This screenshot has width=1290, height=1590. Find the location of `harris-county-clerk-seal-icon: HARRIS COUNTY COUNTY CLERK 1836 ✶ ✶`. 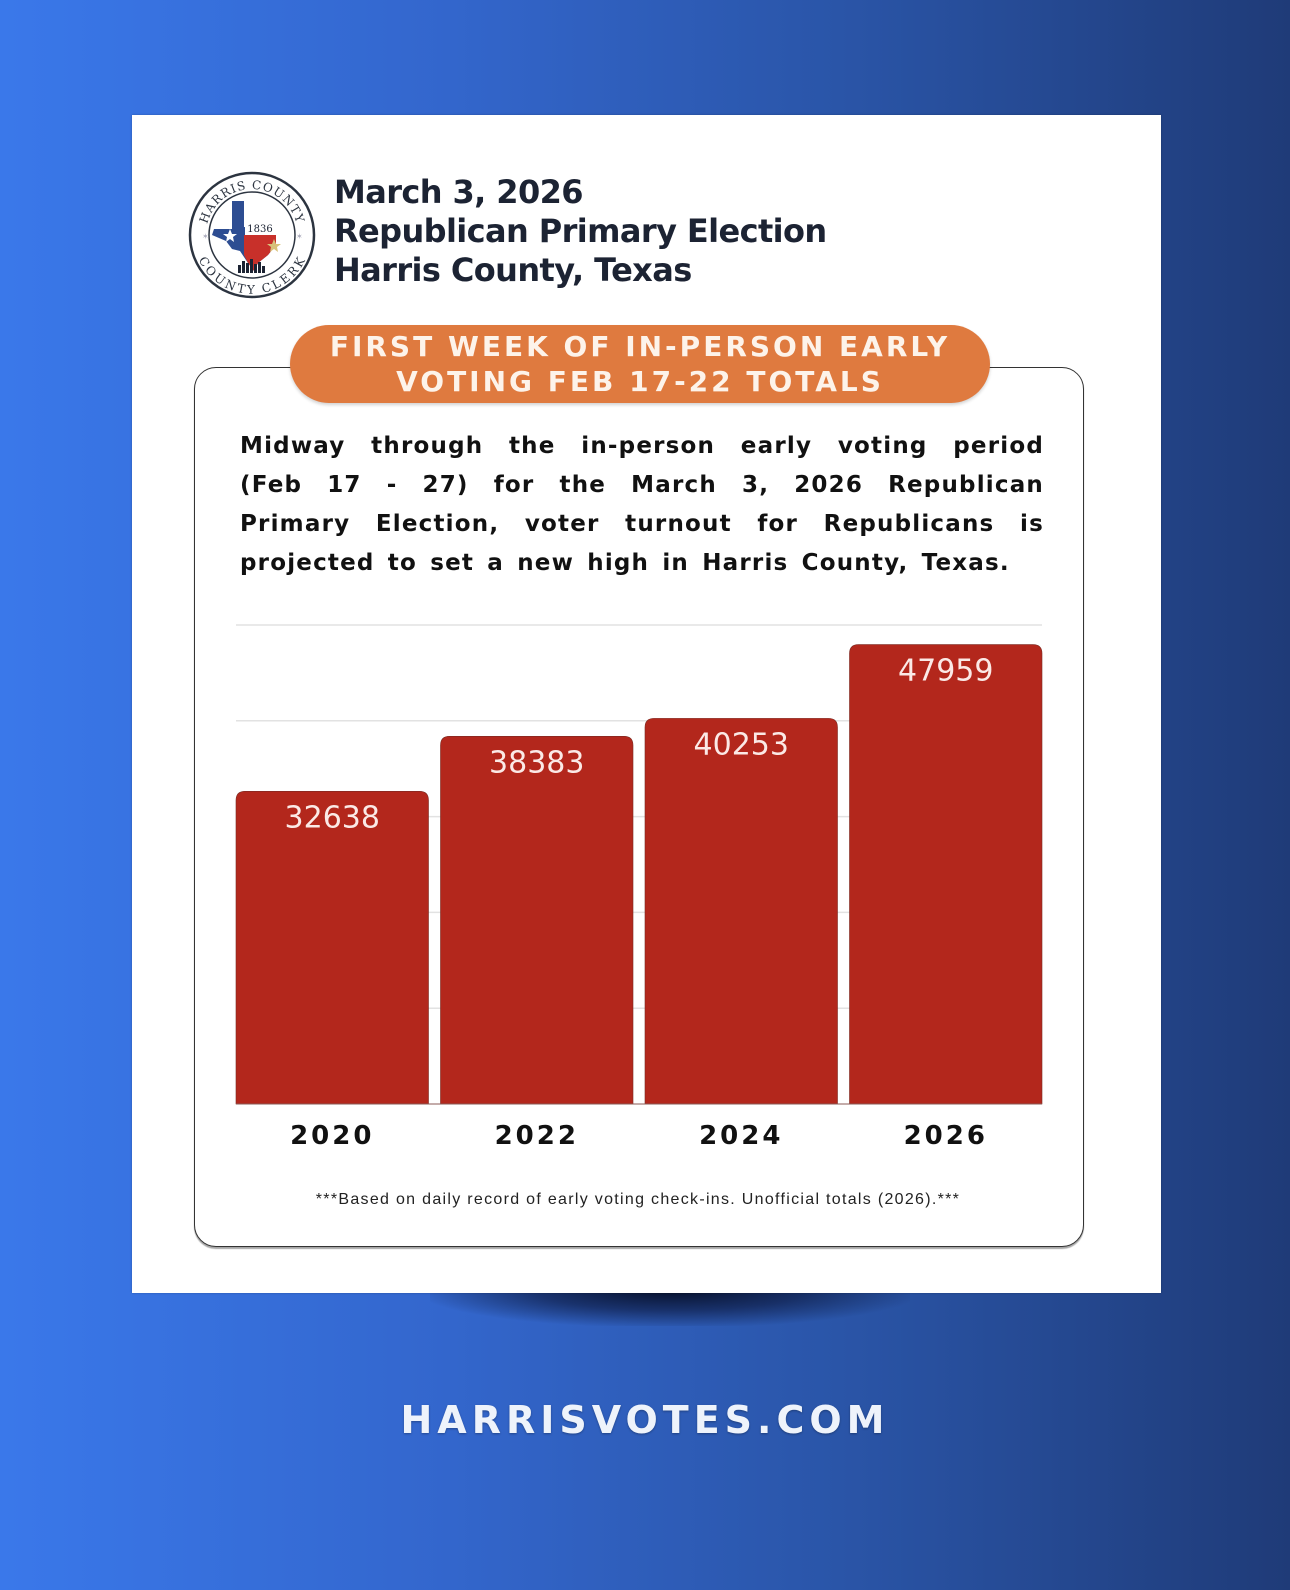

harris-county-clerk-seal-icon: HARRIS COUNTY COUNTY CLERK 1836 ✶ ✶ is located at coordinates (252, 235).